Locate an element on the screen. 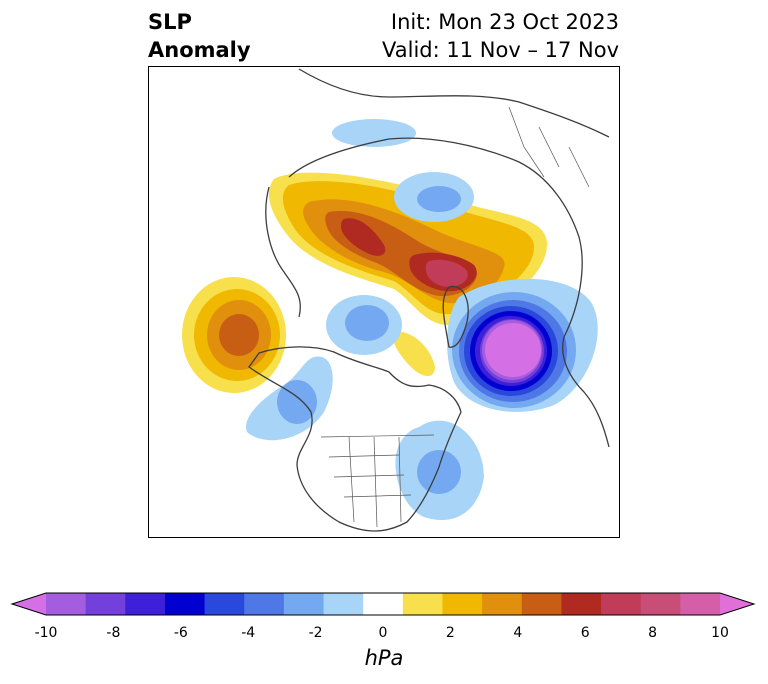 The image size is (768, 684). greenland-coast is located at coordinates (455, 316).